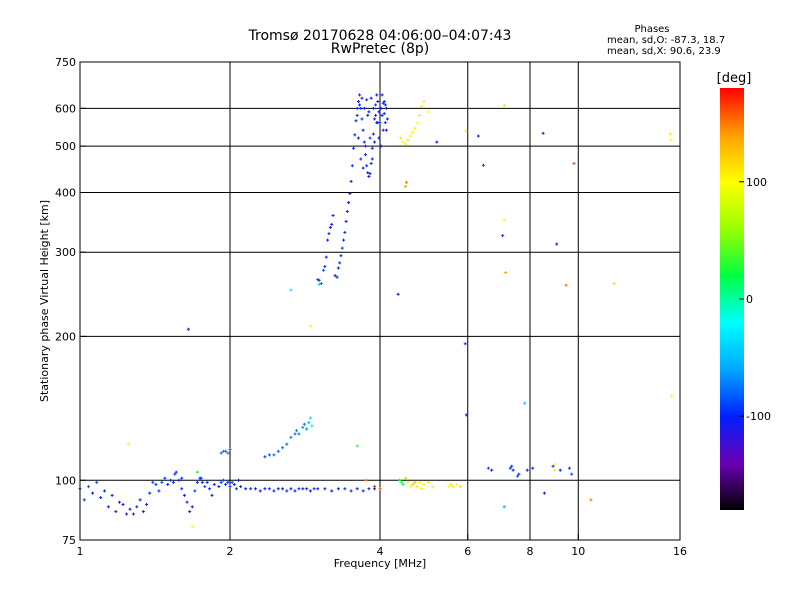  What do you see at coordinates (756, 182) in the screenshot?
I see `colorbar-tick-label: 100` at bounding box center [756, 182].